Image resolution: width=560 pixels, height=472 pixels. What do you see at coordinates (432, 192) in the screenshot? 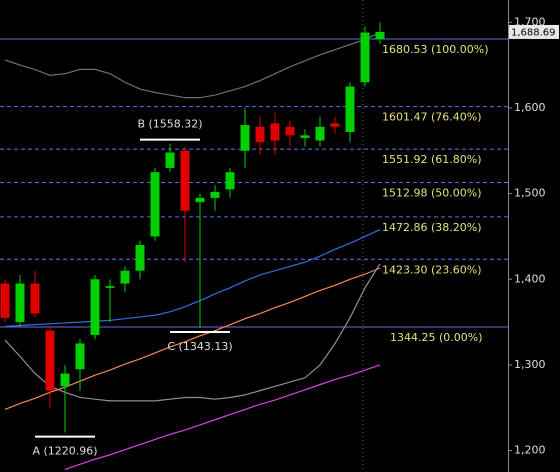
I see `fib-label: 1512.98 (50.00%)` at bounding box center [432, 192].